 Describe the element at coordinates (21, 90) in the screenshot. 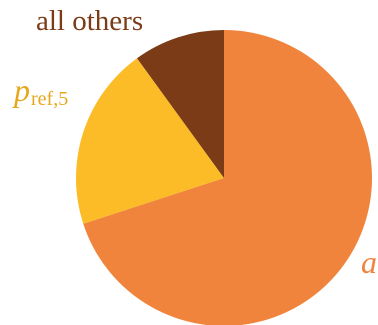

I see `slice-label-pref5-main: p` at that location.